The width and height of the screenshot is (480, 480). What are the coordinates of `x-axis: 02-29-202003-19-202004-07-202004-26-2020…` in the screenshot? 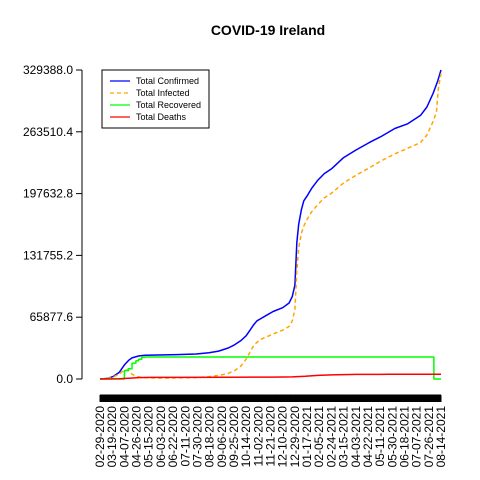 It's located at (270, 431).